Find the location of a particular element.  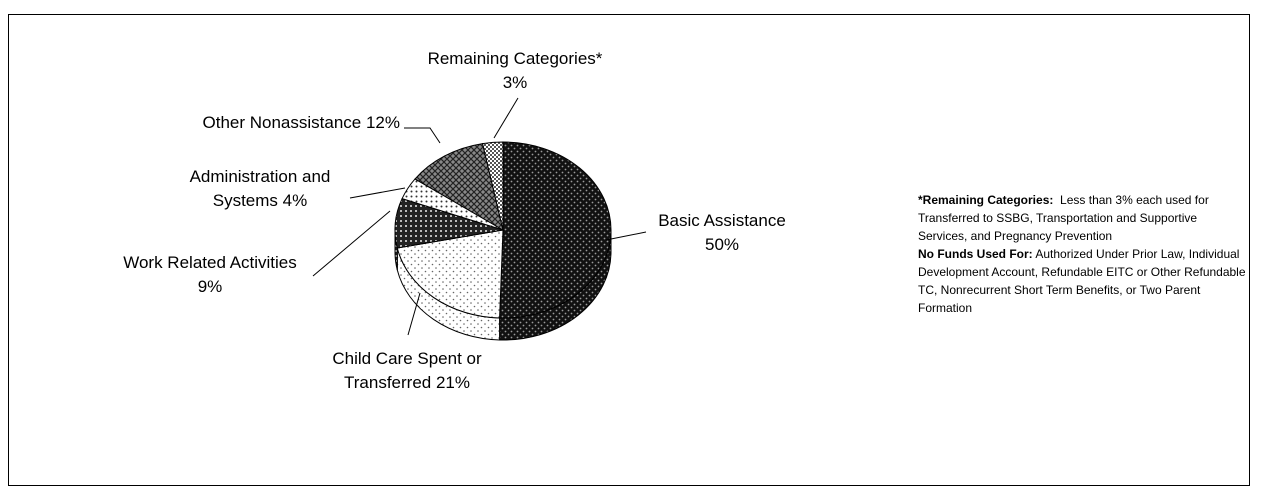

slice-label-4: Other Nonassistance 12% is located at coordinates (302, 122).